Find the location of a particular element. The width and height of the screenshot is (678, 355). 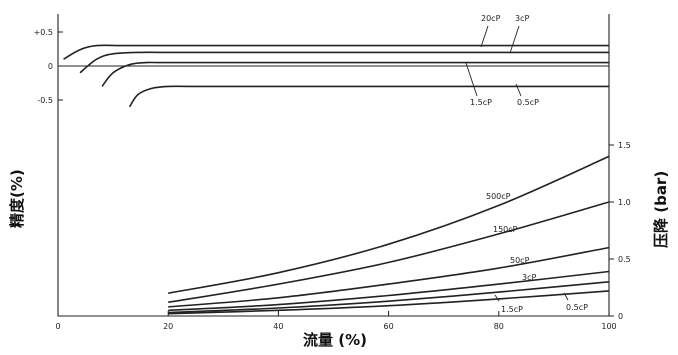

pressure-curve-0-5cp is located at coordinates (389, 302).